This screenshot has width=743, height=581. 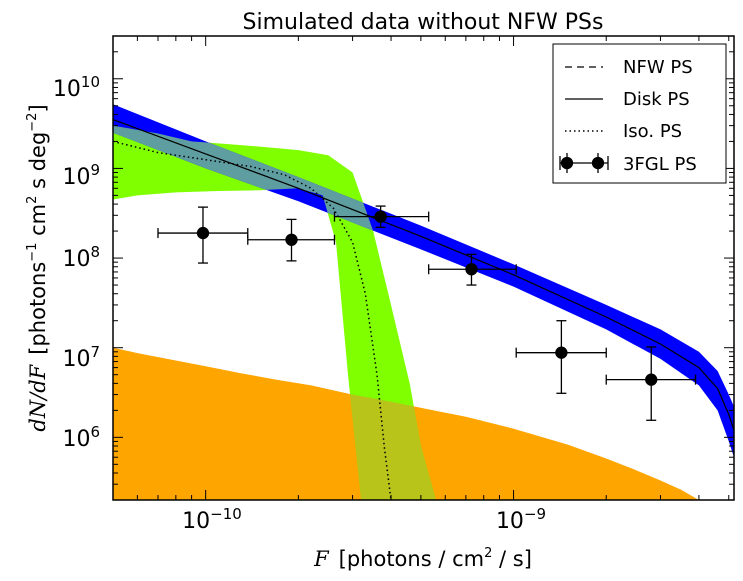 I want to click on legend: NFW PS Disk PS Iso. PS 3FGL PS, so click(x=639, y=113).